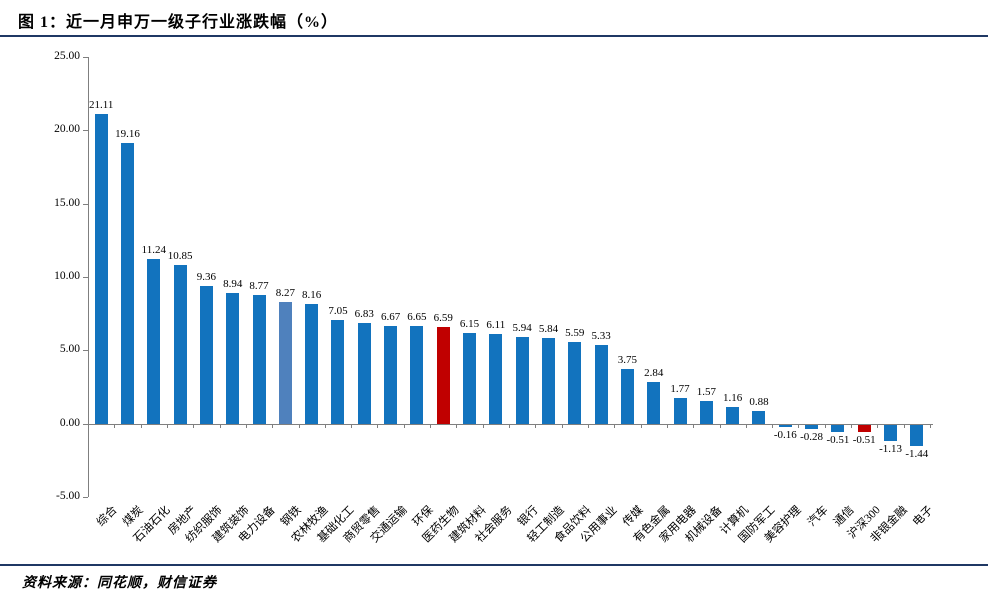 This screenshot has width=988, height=600. What do you see at coordinates (522, 327) in the screenshot?
I see `bar-value-label: 5.94` at bounding box center [522, 327].